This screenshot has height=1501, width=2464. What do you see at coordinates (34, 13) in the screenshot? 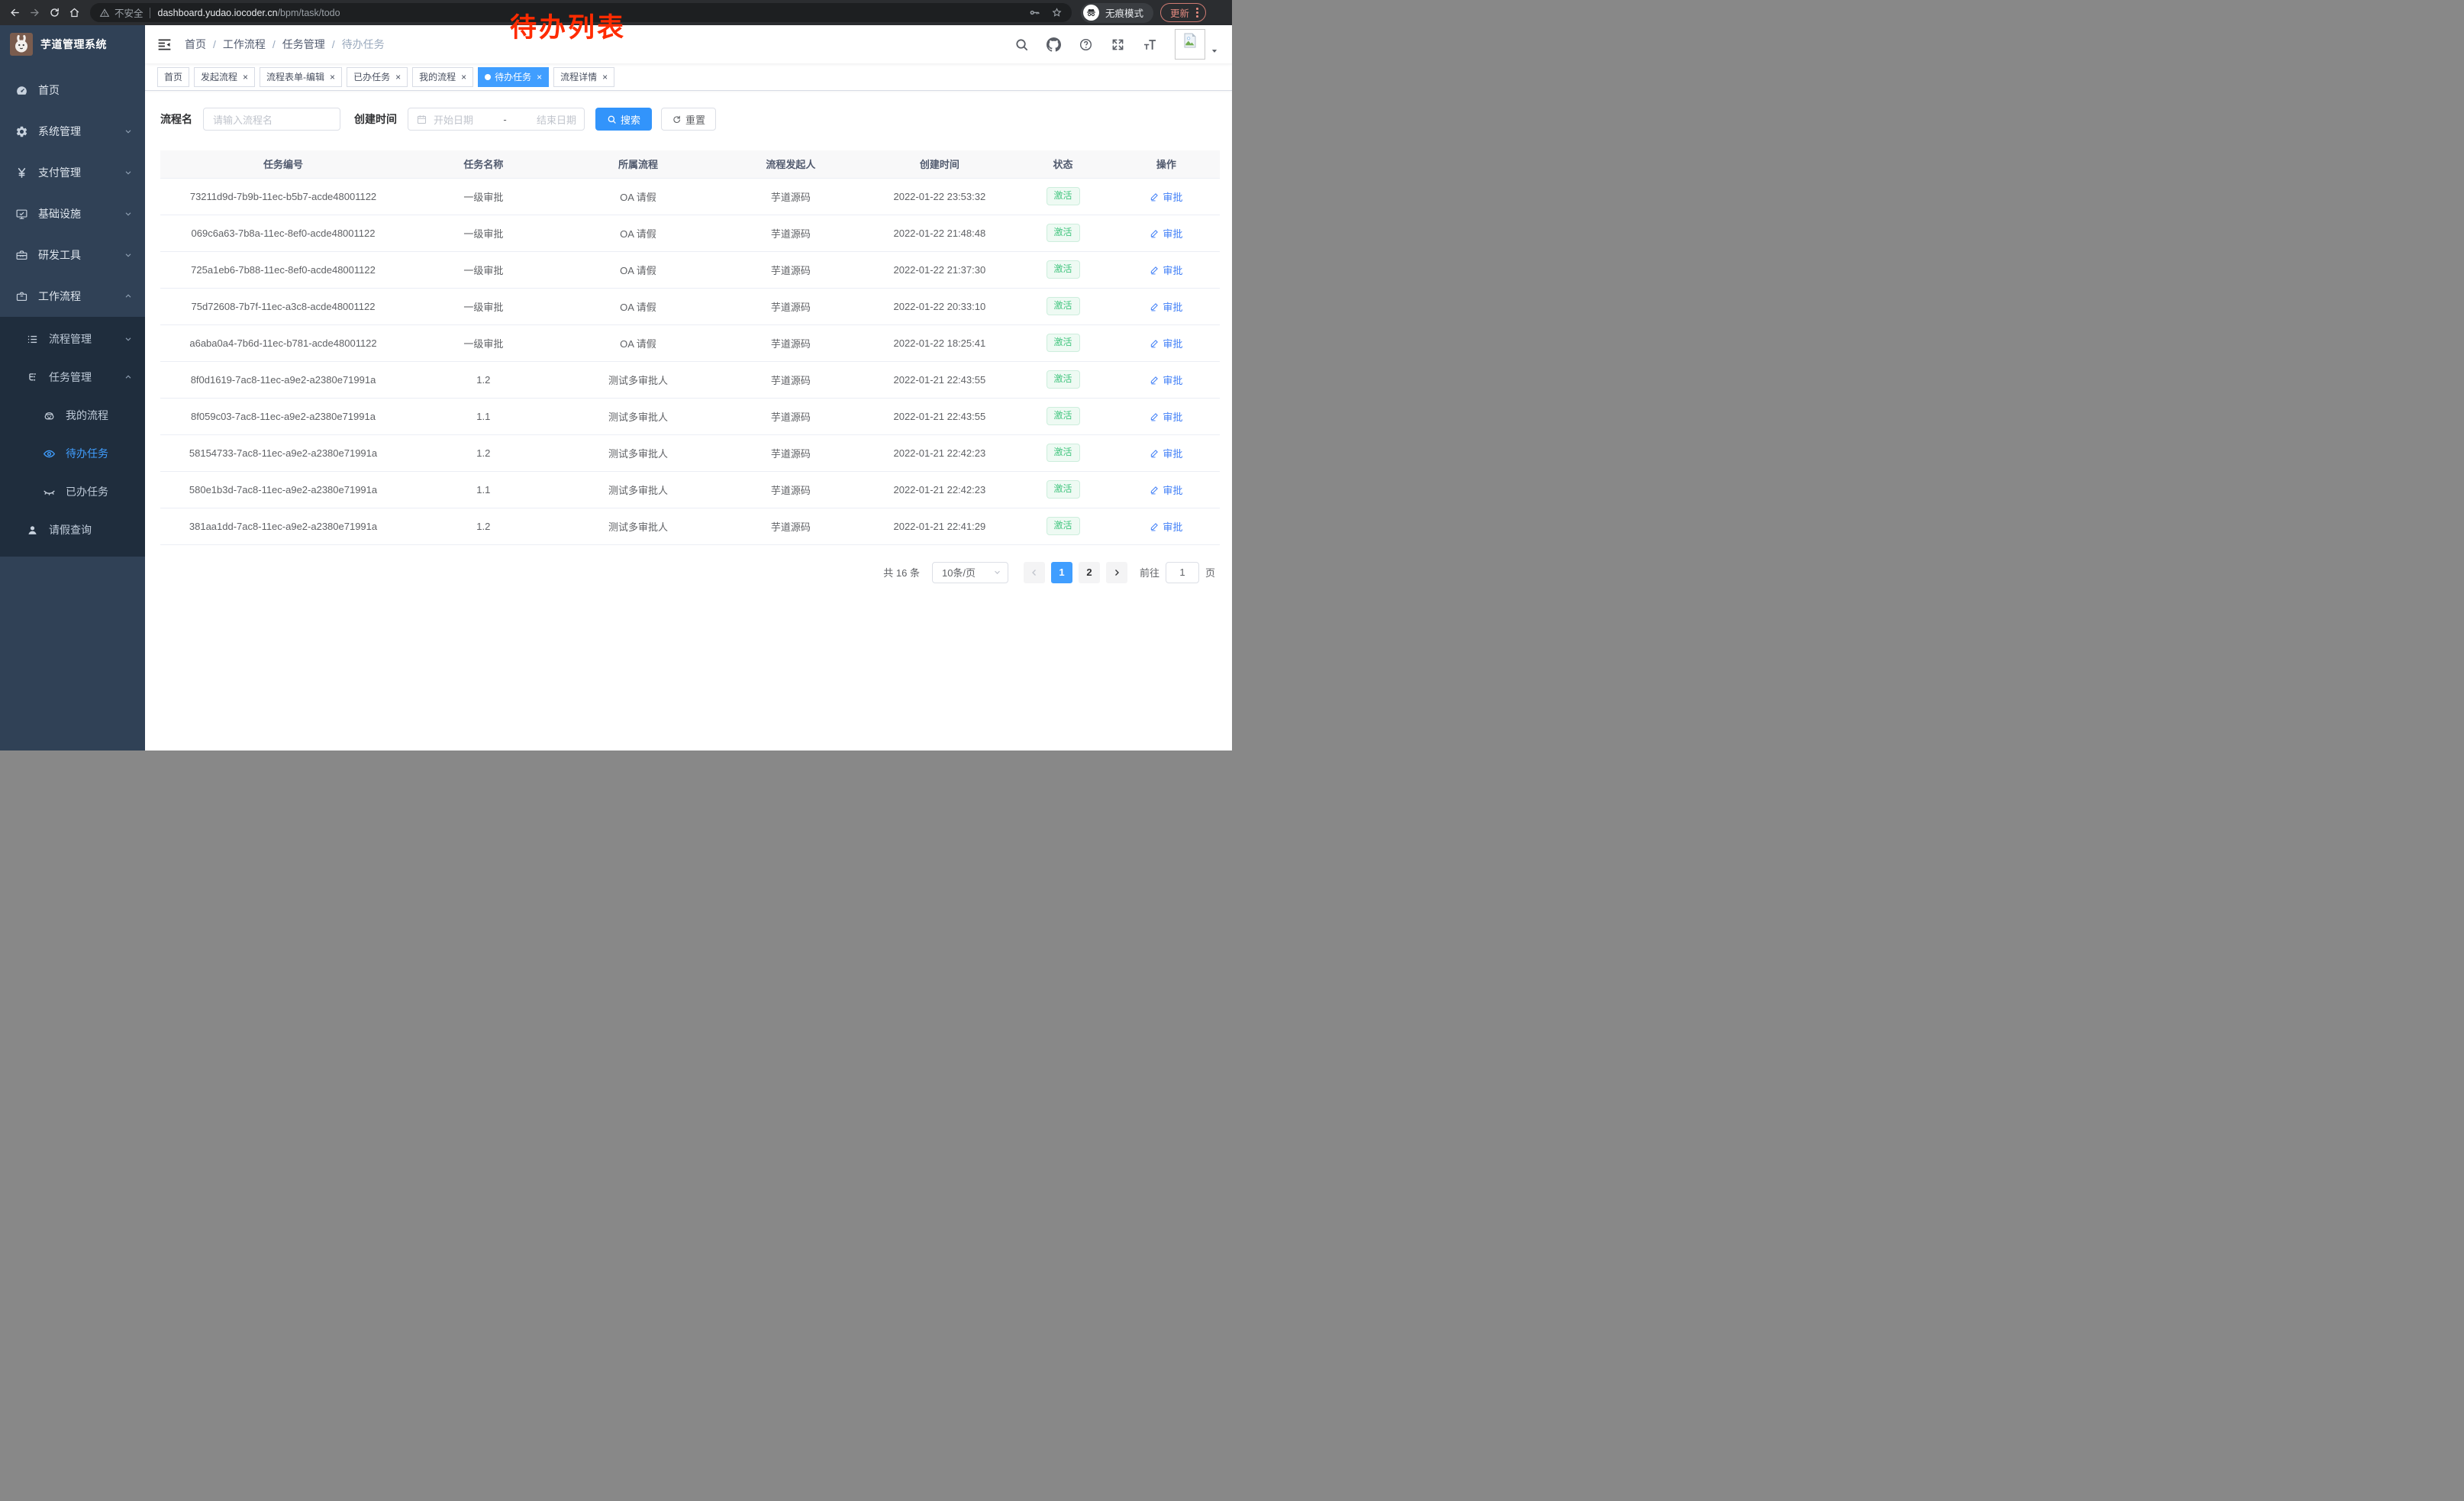
I see `forward-icon` at bounding box center [34, 13].